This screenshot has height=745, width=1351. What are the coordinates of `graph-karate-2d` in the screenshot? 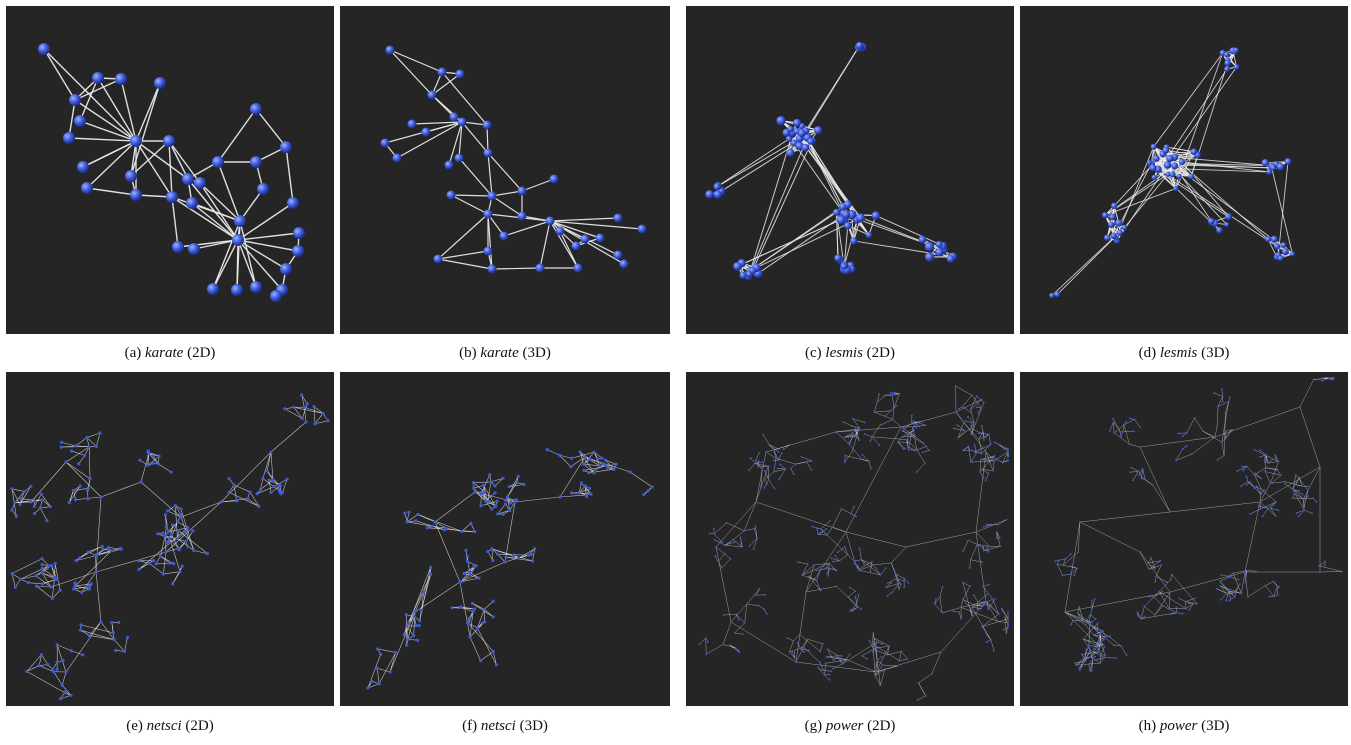 It's located at (170, 170).